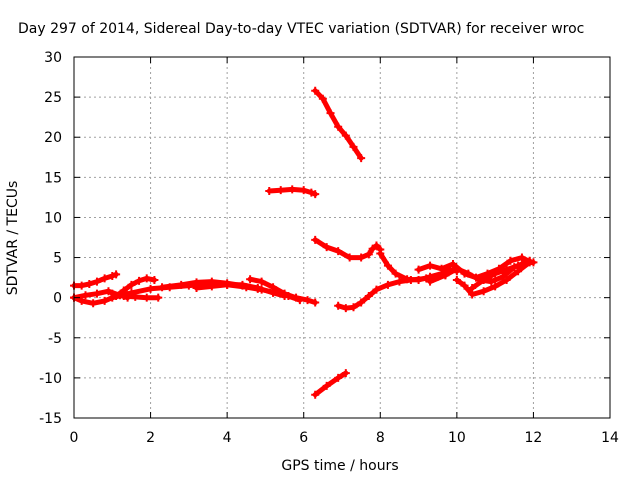  What do you see at coordinates (344, 438) in the screenshot?
I see `x-axis-tick-labels: 0 2 4 6 8 10 12 14` at bounding box center [344, 438].